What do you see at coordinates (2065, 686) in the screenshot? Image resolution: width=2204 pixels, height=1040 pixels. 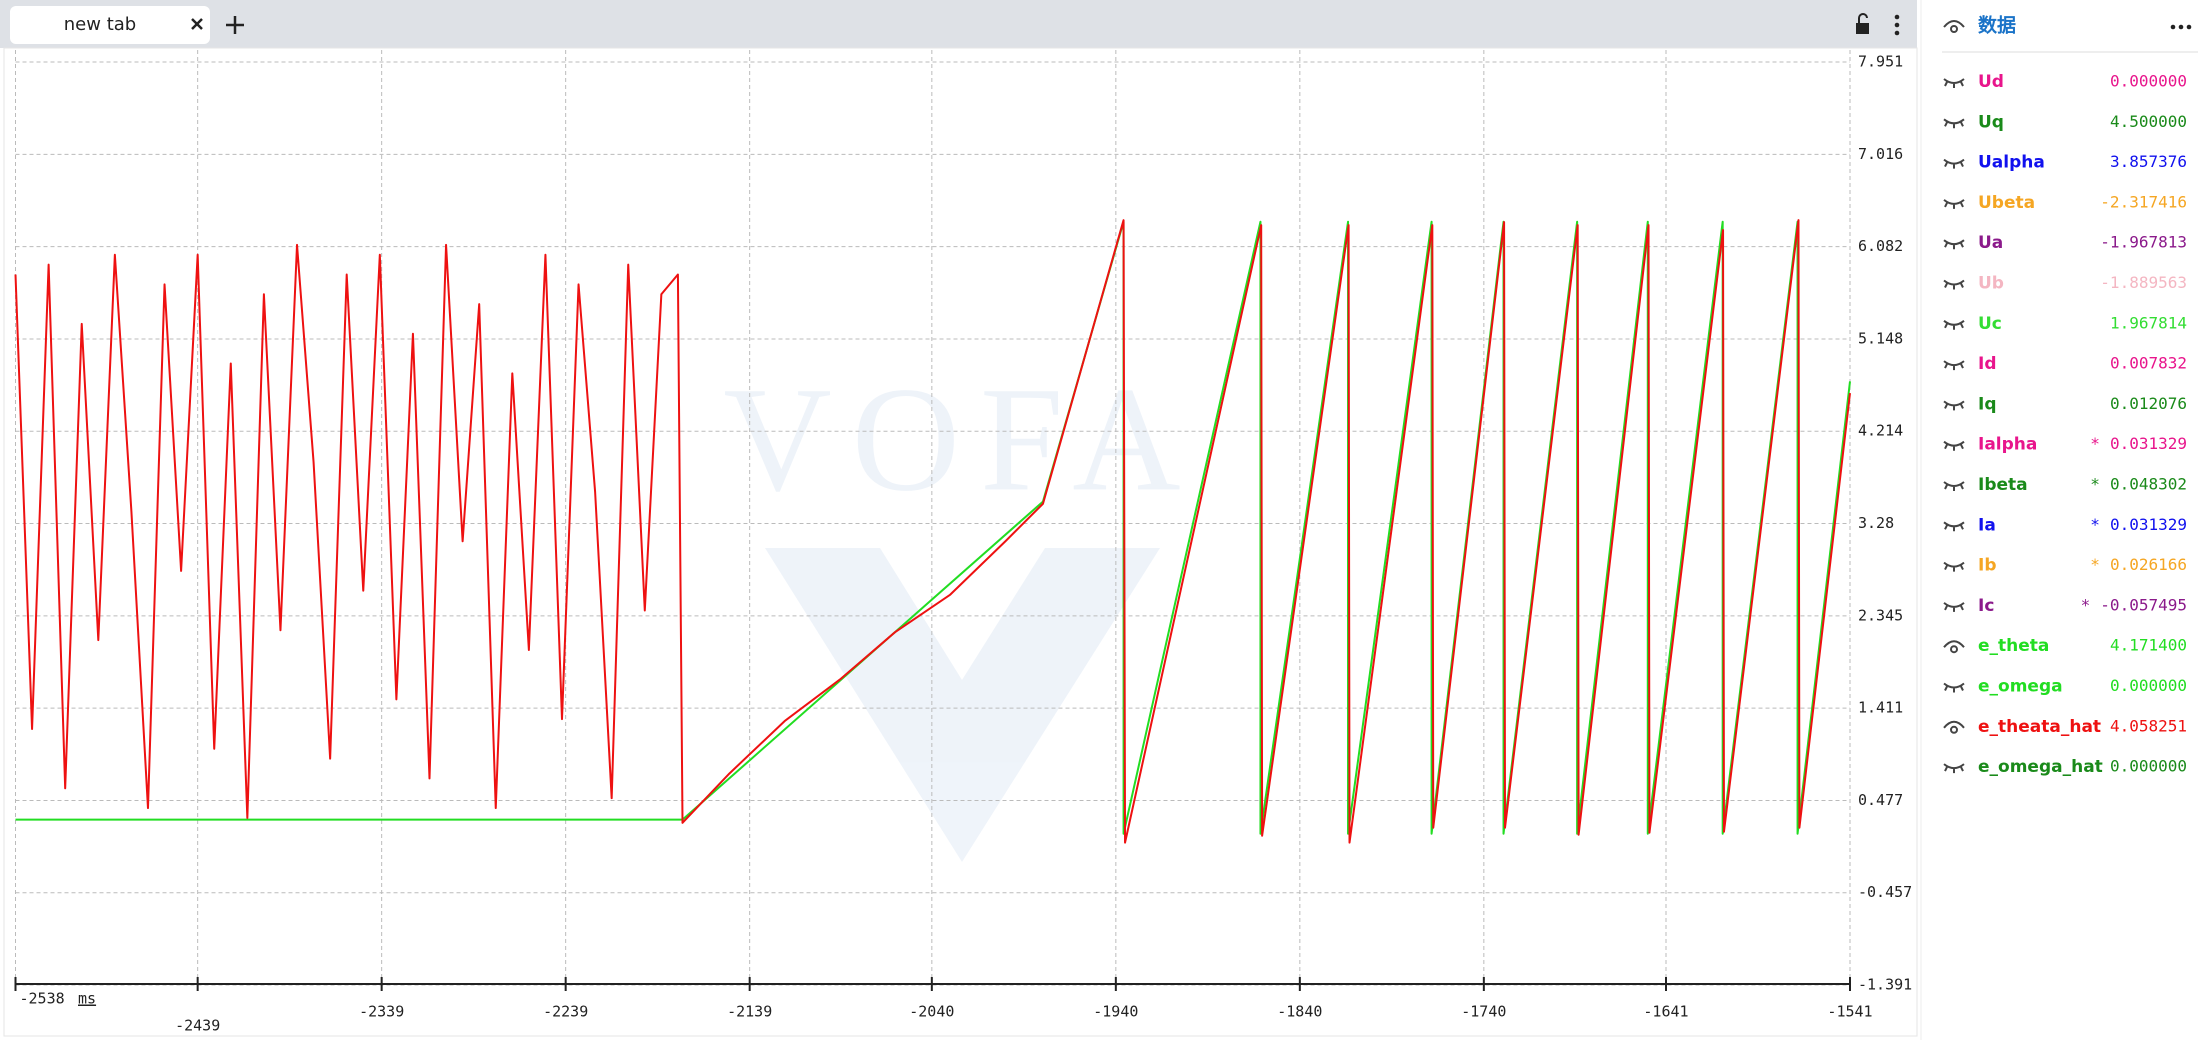 I see `channel-row: e_omega 0.000000` at bounding box center [2065, 686].